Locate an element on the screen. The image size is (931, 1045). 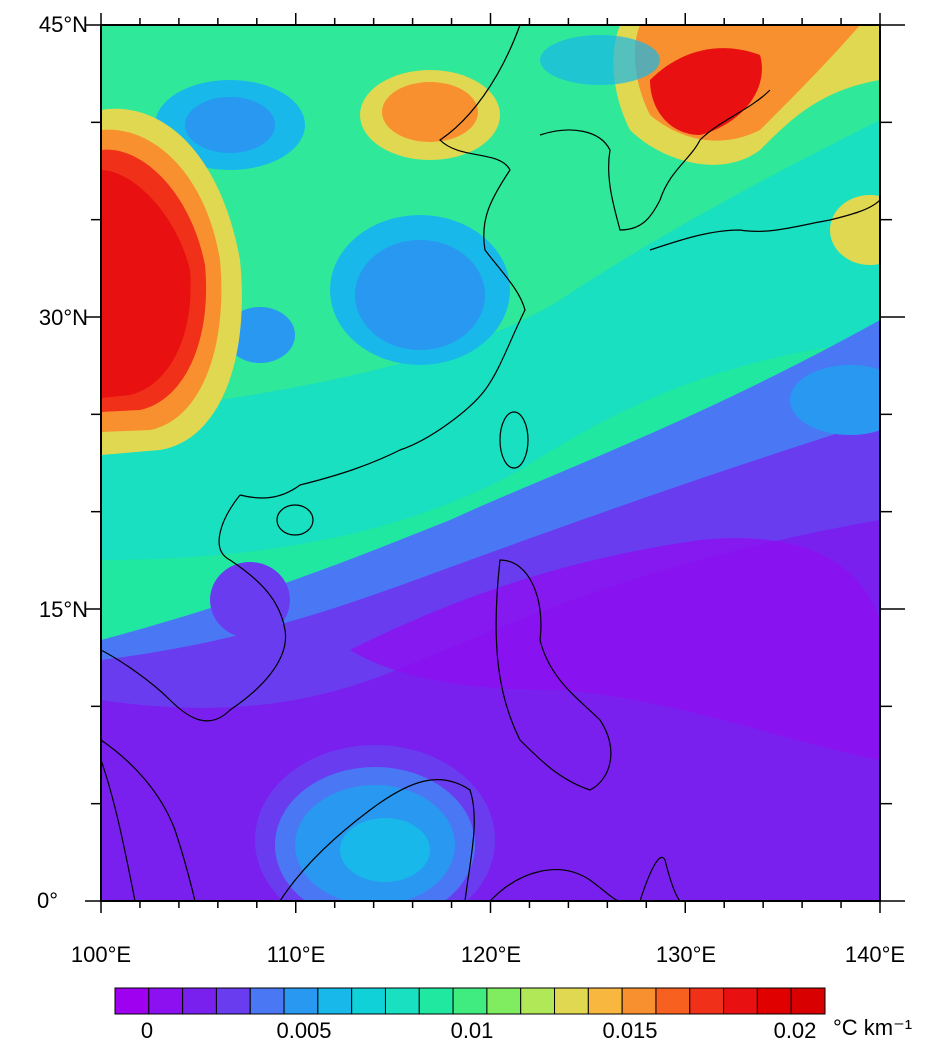
colorbar-unit: °C km⁻¹ is located at coordinates (873, 1027).